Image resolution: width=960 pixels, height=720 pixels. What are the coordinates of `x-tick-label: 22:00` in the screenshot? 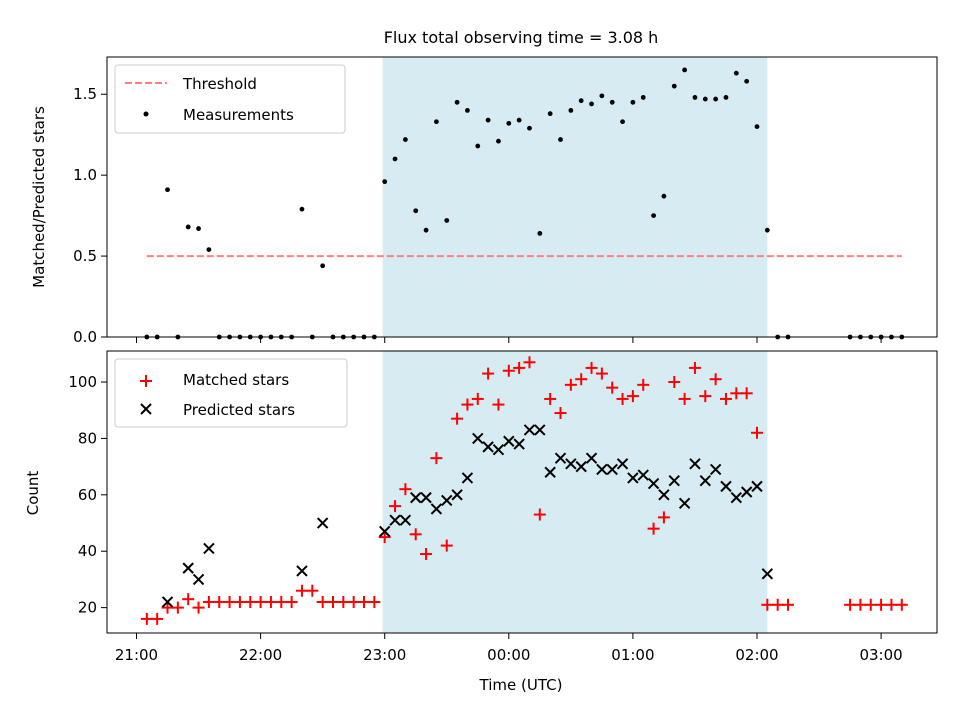 It's located at (260, 655).